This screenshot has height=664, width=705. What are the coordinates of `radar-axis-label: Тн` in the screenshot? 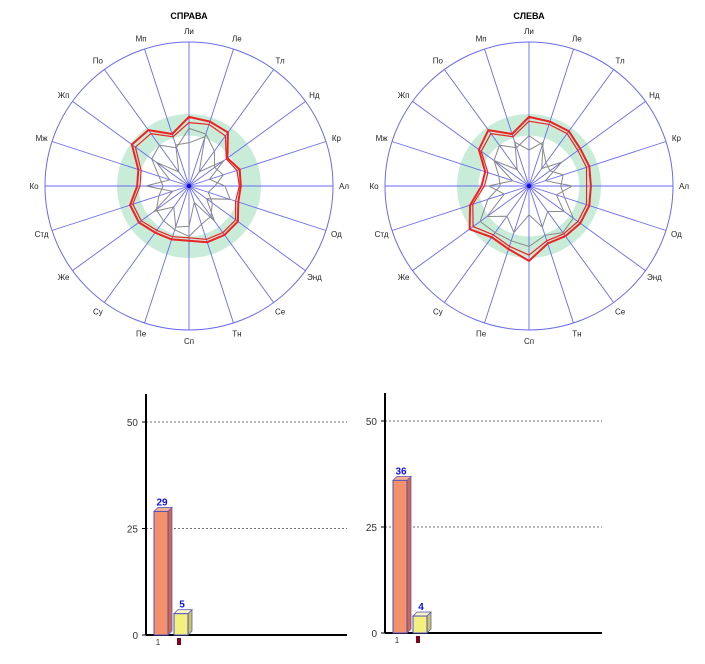 It's located at (236, 333).